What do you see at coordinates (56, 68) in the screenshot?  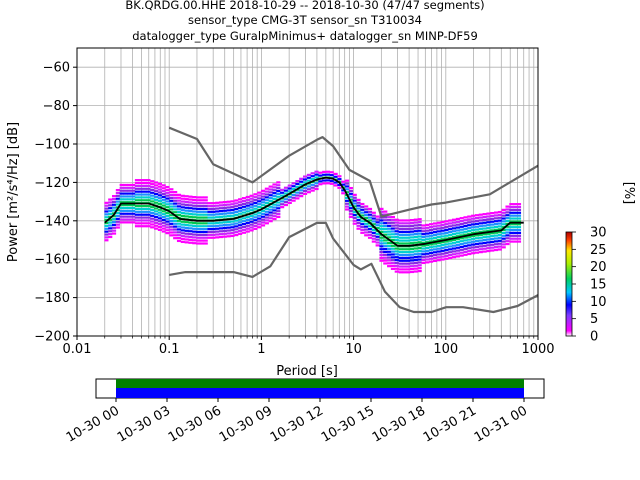 I see `y-tick-label: −60` at bounding box center [56, 68].